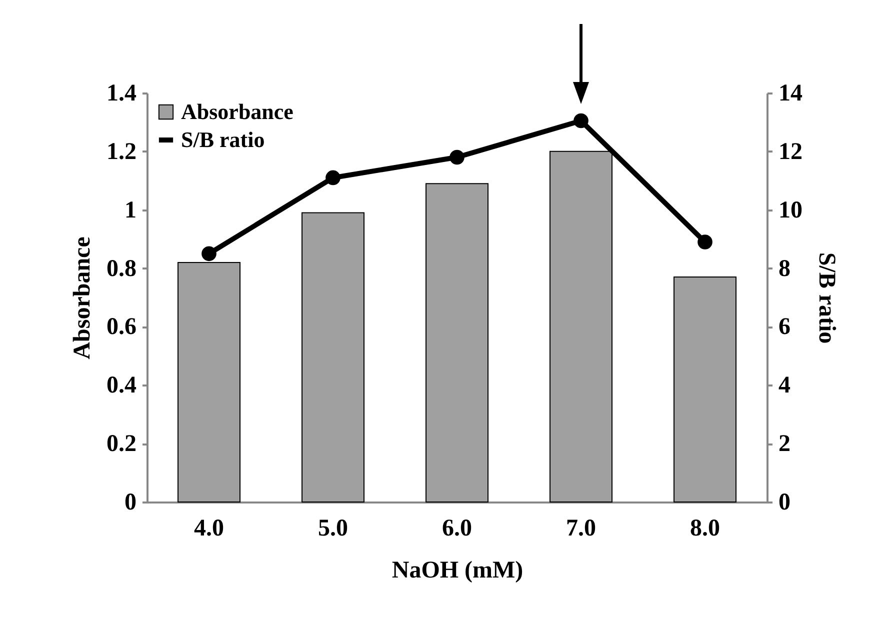 The height and width of the screenshot is (619, 875). I want to click on y-tick-label: 1.4, so click(121, 93).